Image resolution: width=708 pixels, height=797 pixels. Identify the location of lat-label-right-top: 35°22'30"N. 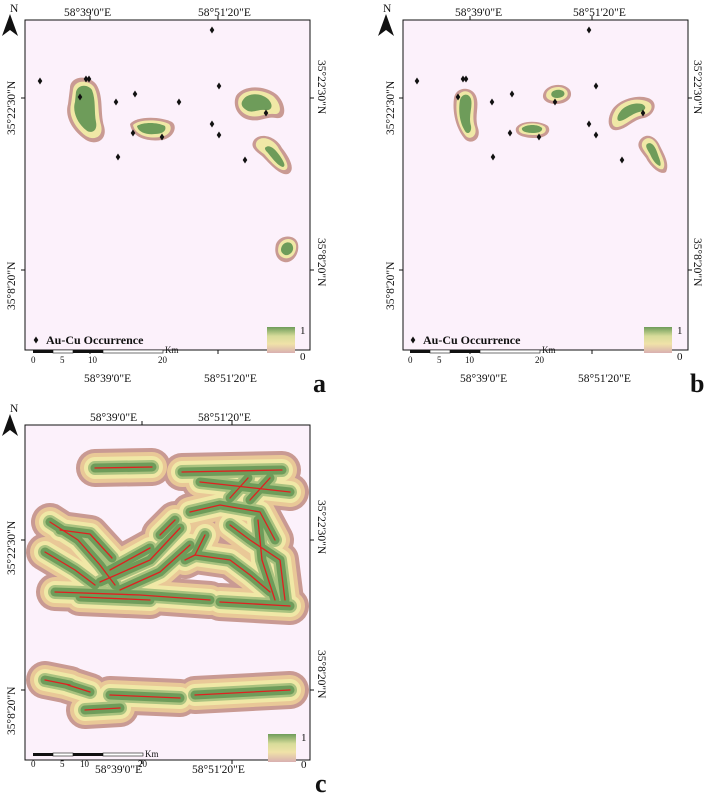
(321, 87).